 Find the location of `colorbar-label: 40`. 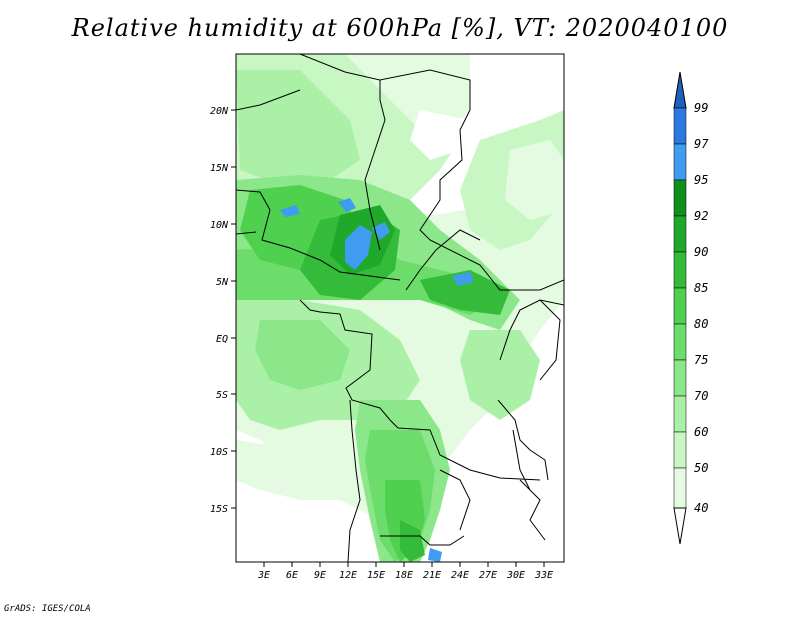

colorbar-label: 40 is located at coordinates (701, 508).